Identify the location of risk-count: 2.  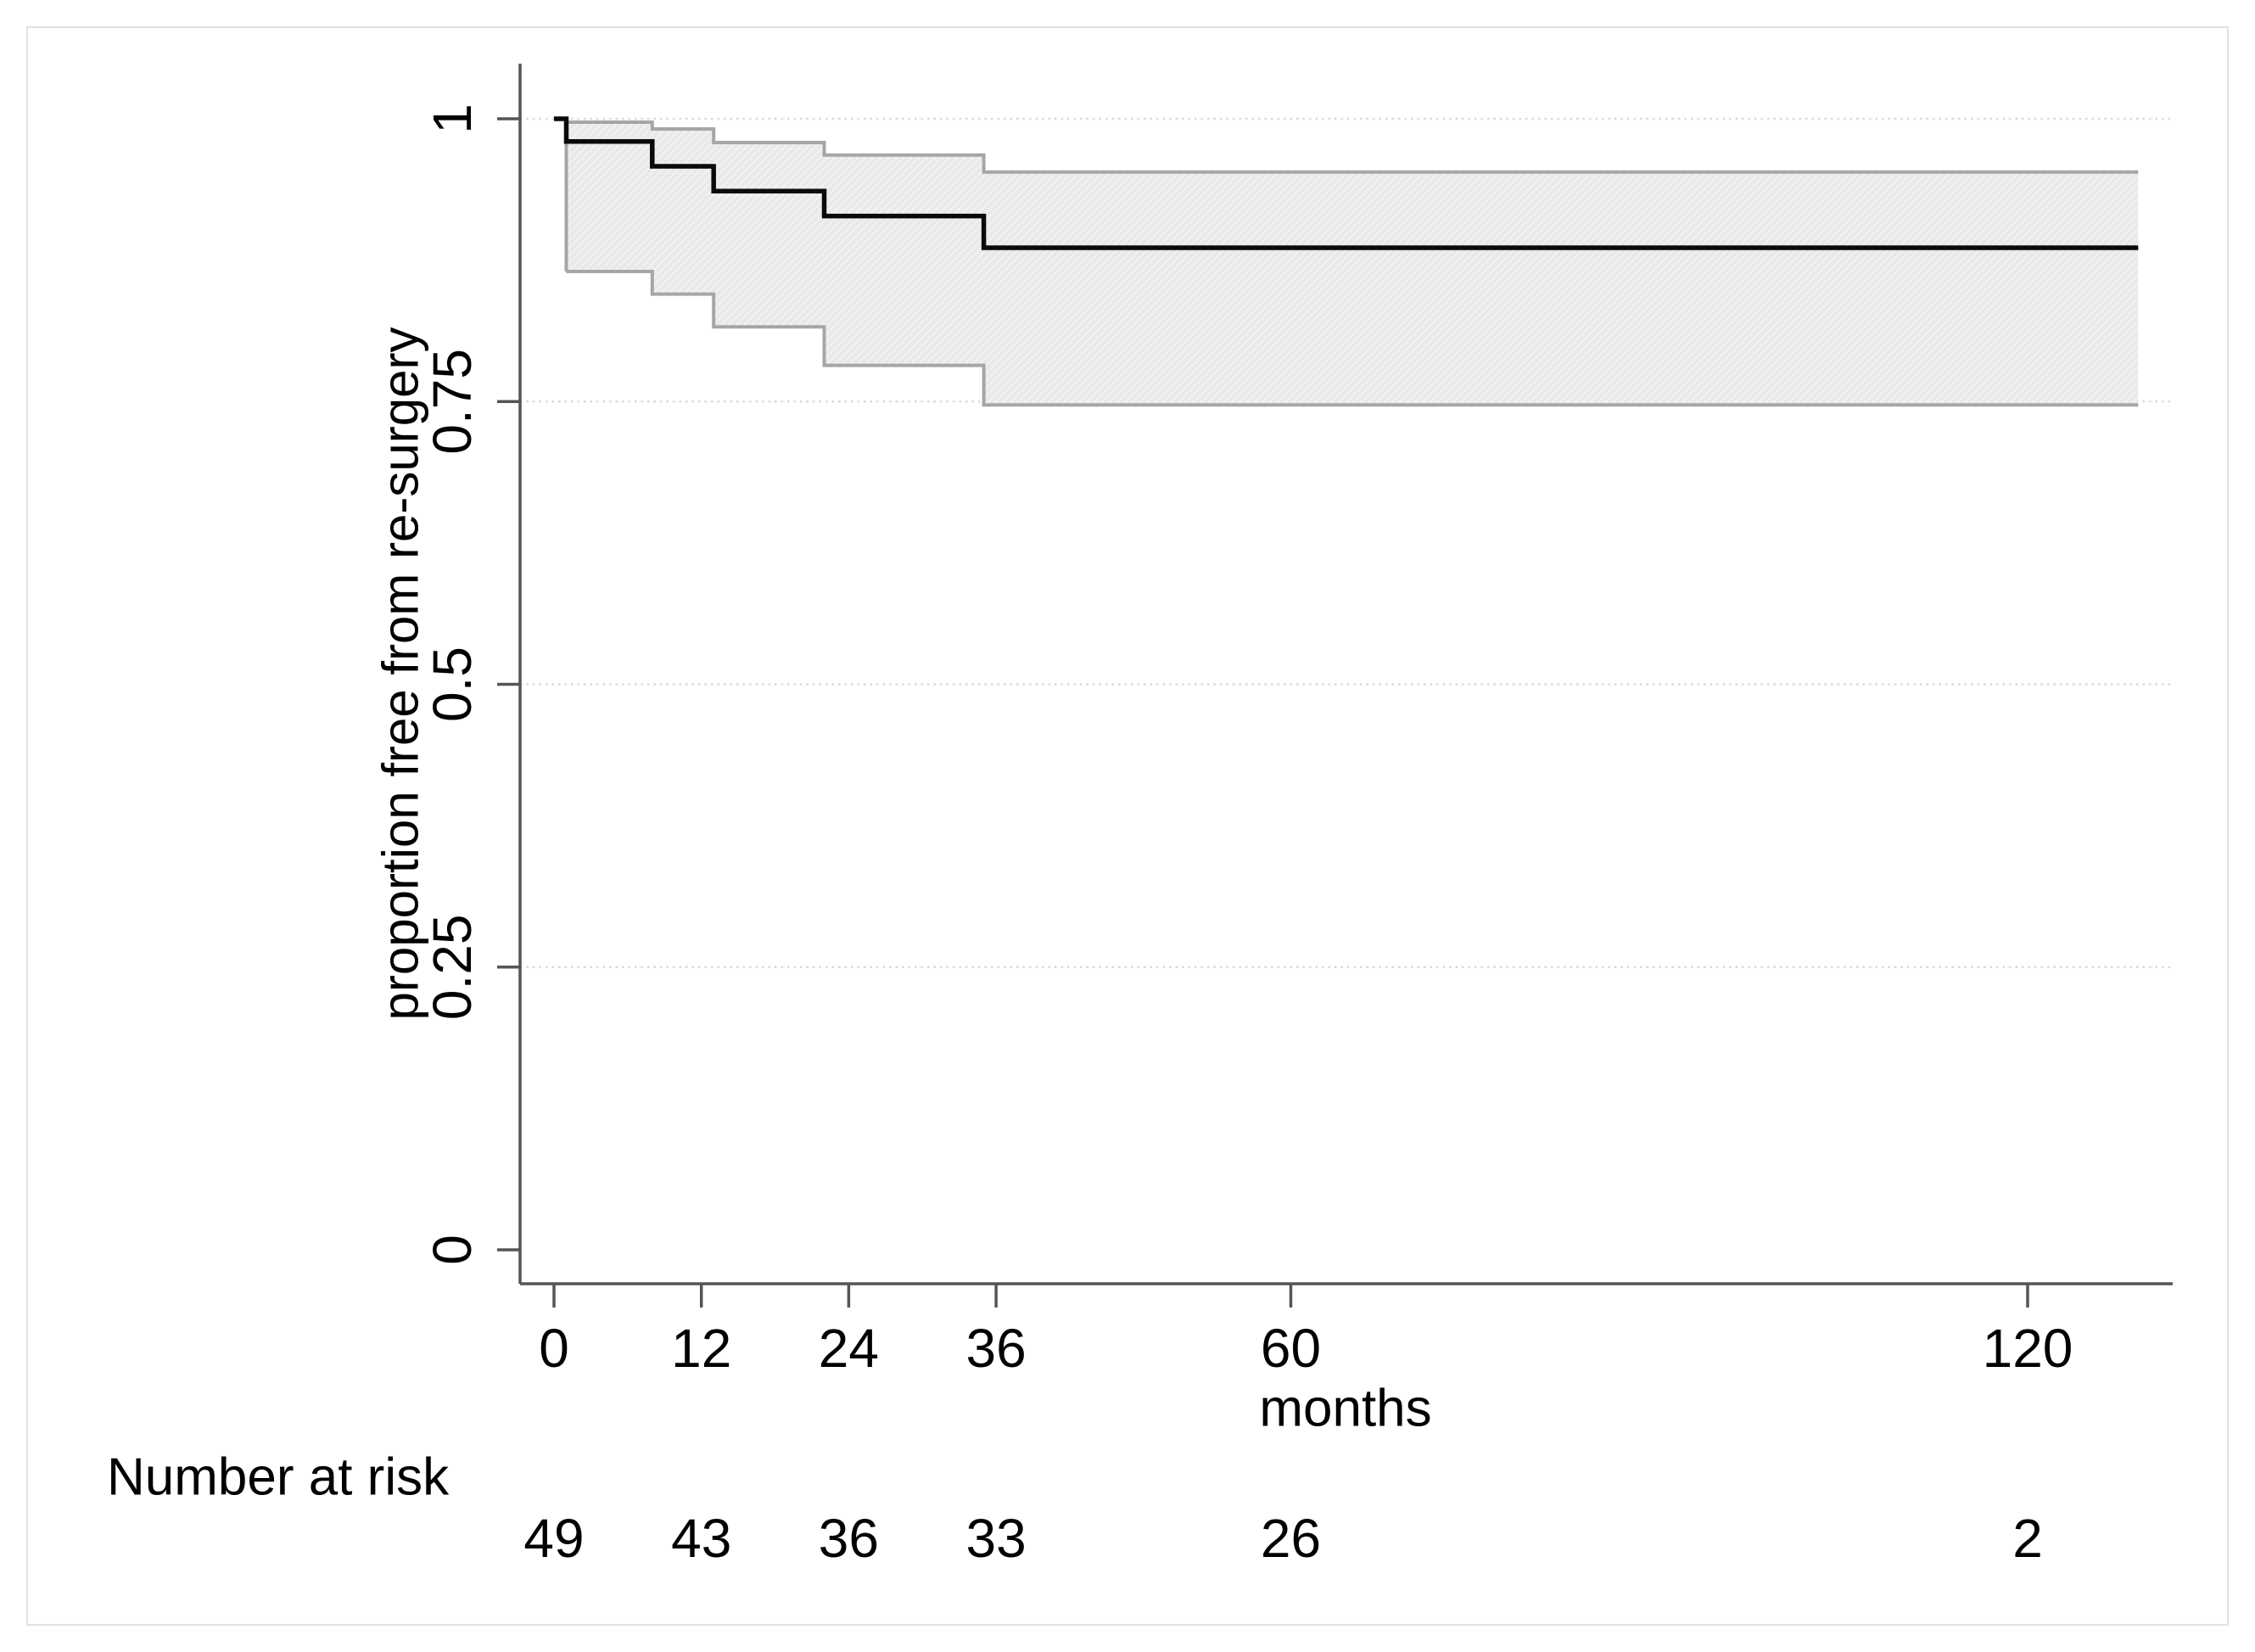
(2028, 1538).